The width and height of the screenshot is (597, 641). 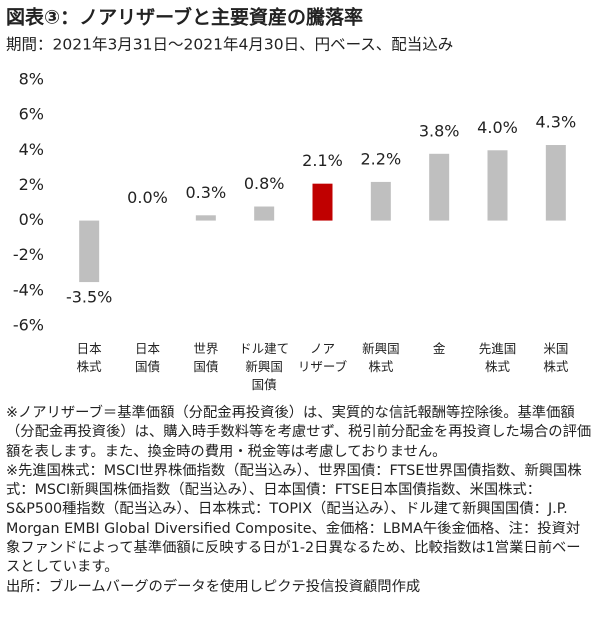 What do you see at coordinates (31, 79) in the screenshot?
I see `y-tick-label: 8%` at bounding box center [31, 79].